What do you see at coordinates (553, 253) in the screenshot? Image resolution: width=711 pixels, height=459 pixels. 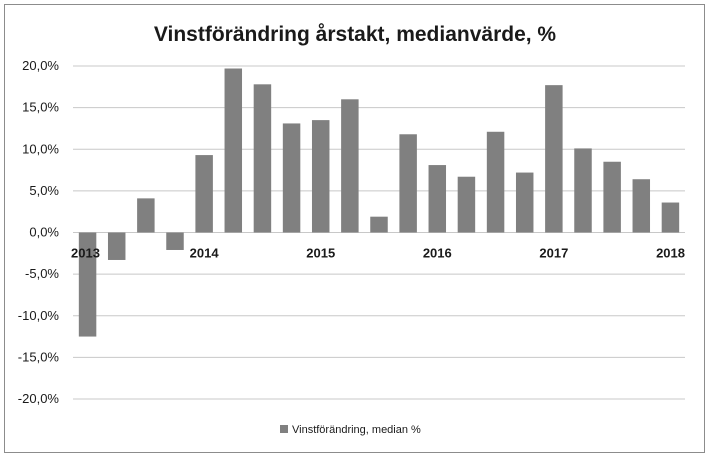 I see `x-tick-label: 2017` at bounding box center [553, 253].